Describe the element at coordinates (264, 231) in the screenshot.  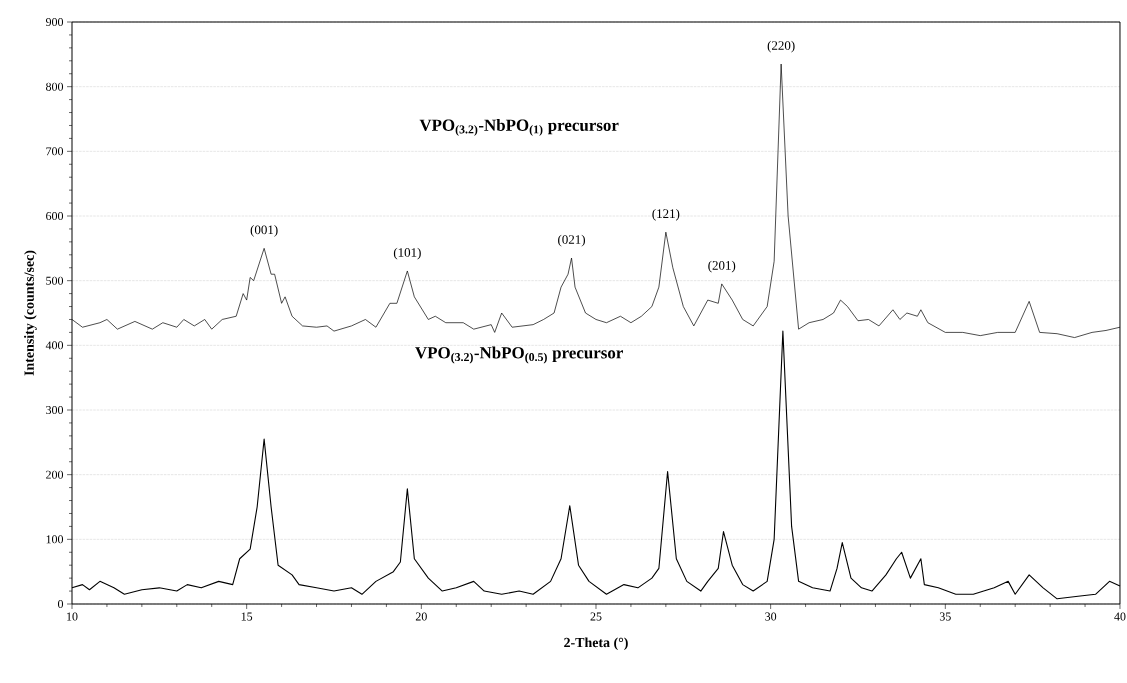
I see `annotation: (001)` at that location.